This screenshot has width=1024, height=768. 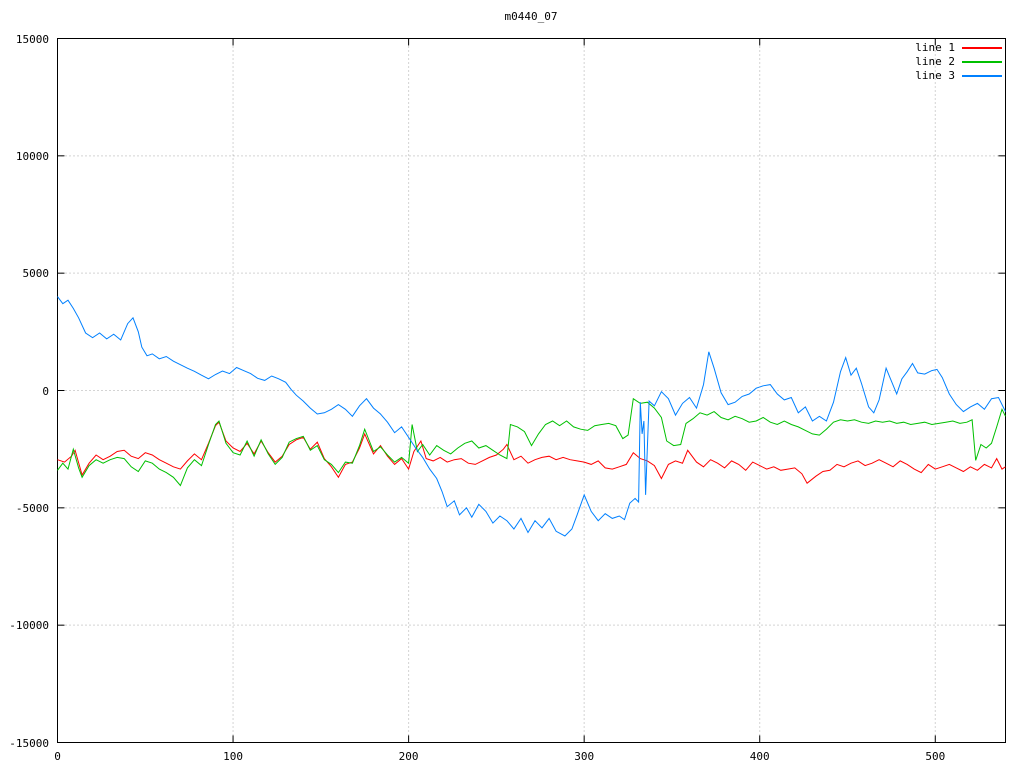 I want to click on y-tick-label: -15000, so click(x=29, y=743).